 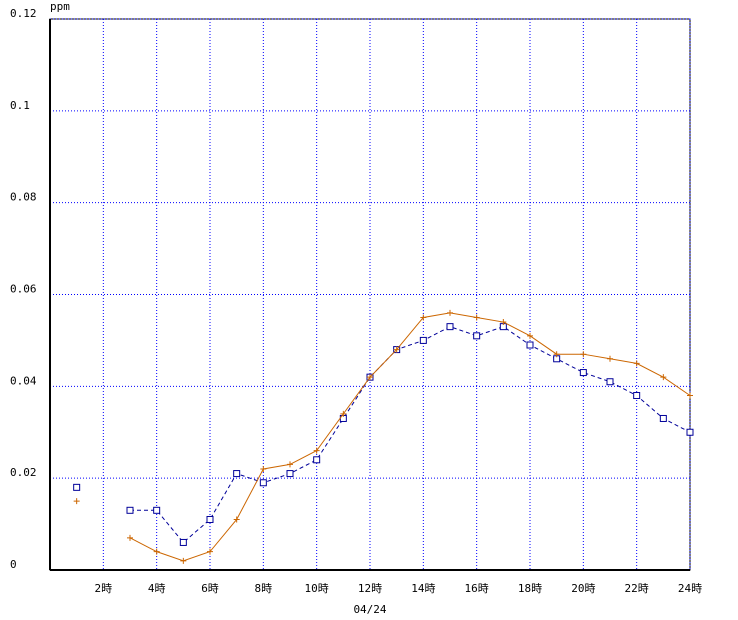 What do you see at coordinates (20, 105) in the screenshot?
I see `y-tick-label: 0.1` at bounding box center [20, 105].